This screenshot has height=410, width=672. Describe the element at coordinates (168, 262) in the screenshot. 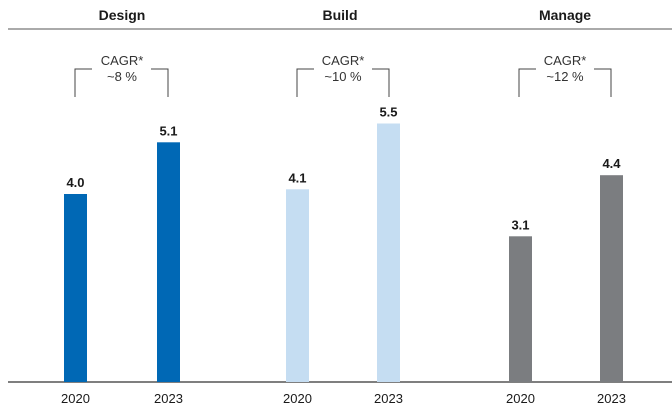

I see `bar-design-2023` at that location.